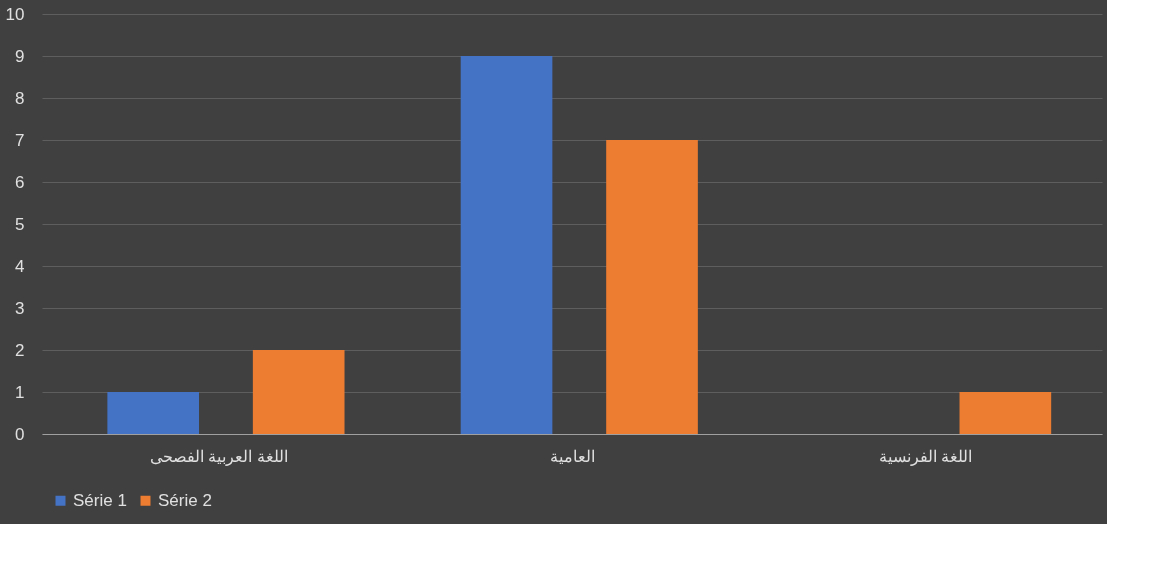  Describe the element at coordinates (20, 224) in the screenshot. I see `y-tick-label: 5` at that location.